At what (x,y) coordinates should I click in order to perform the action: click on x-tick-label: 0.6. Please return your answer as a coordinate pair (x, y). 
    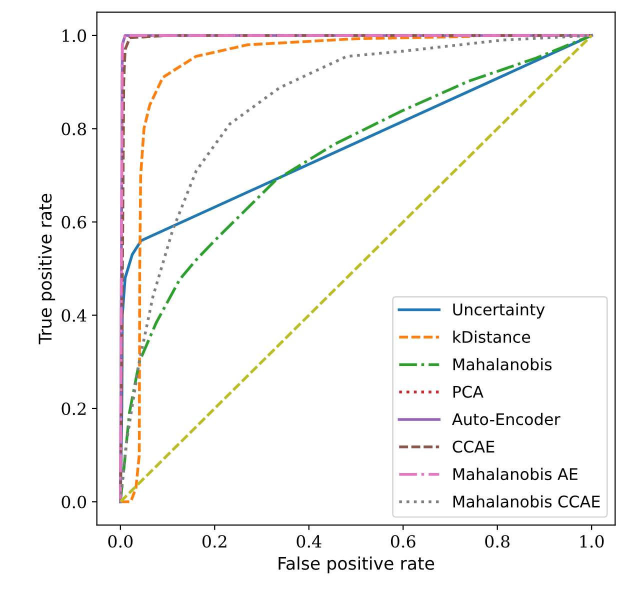
    Looking at the image, I should click on (403, 541).